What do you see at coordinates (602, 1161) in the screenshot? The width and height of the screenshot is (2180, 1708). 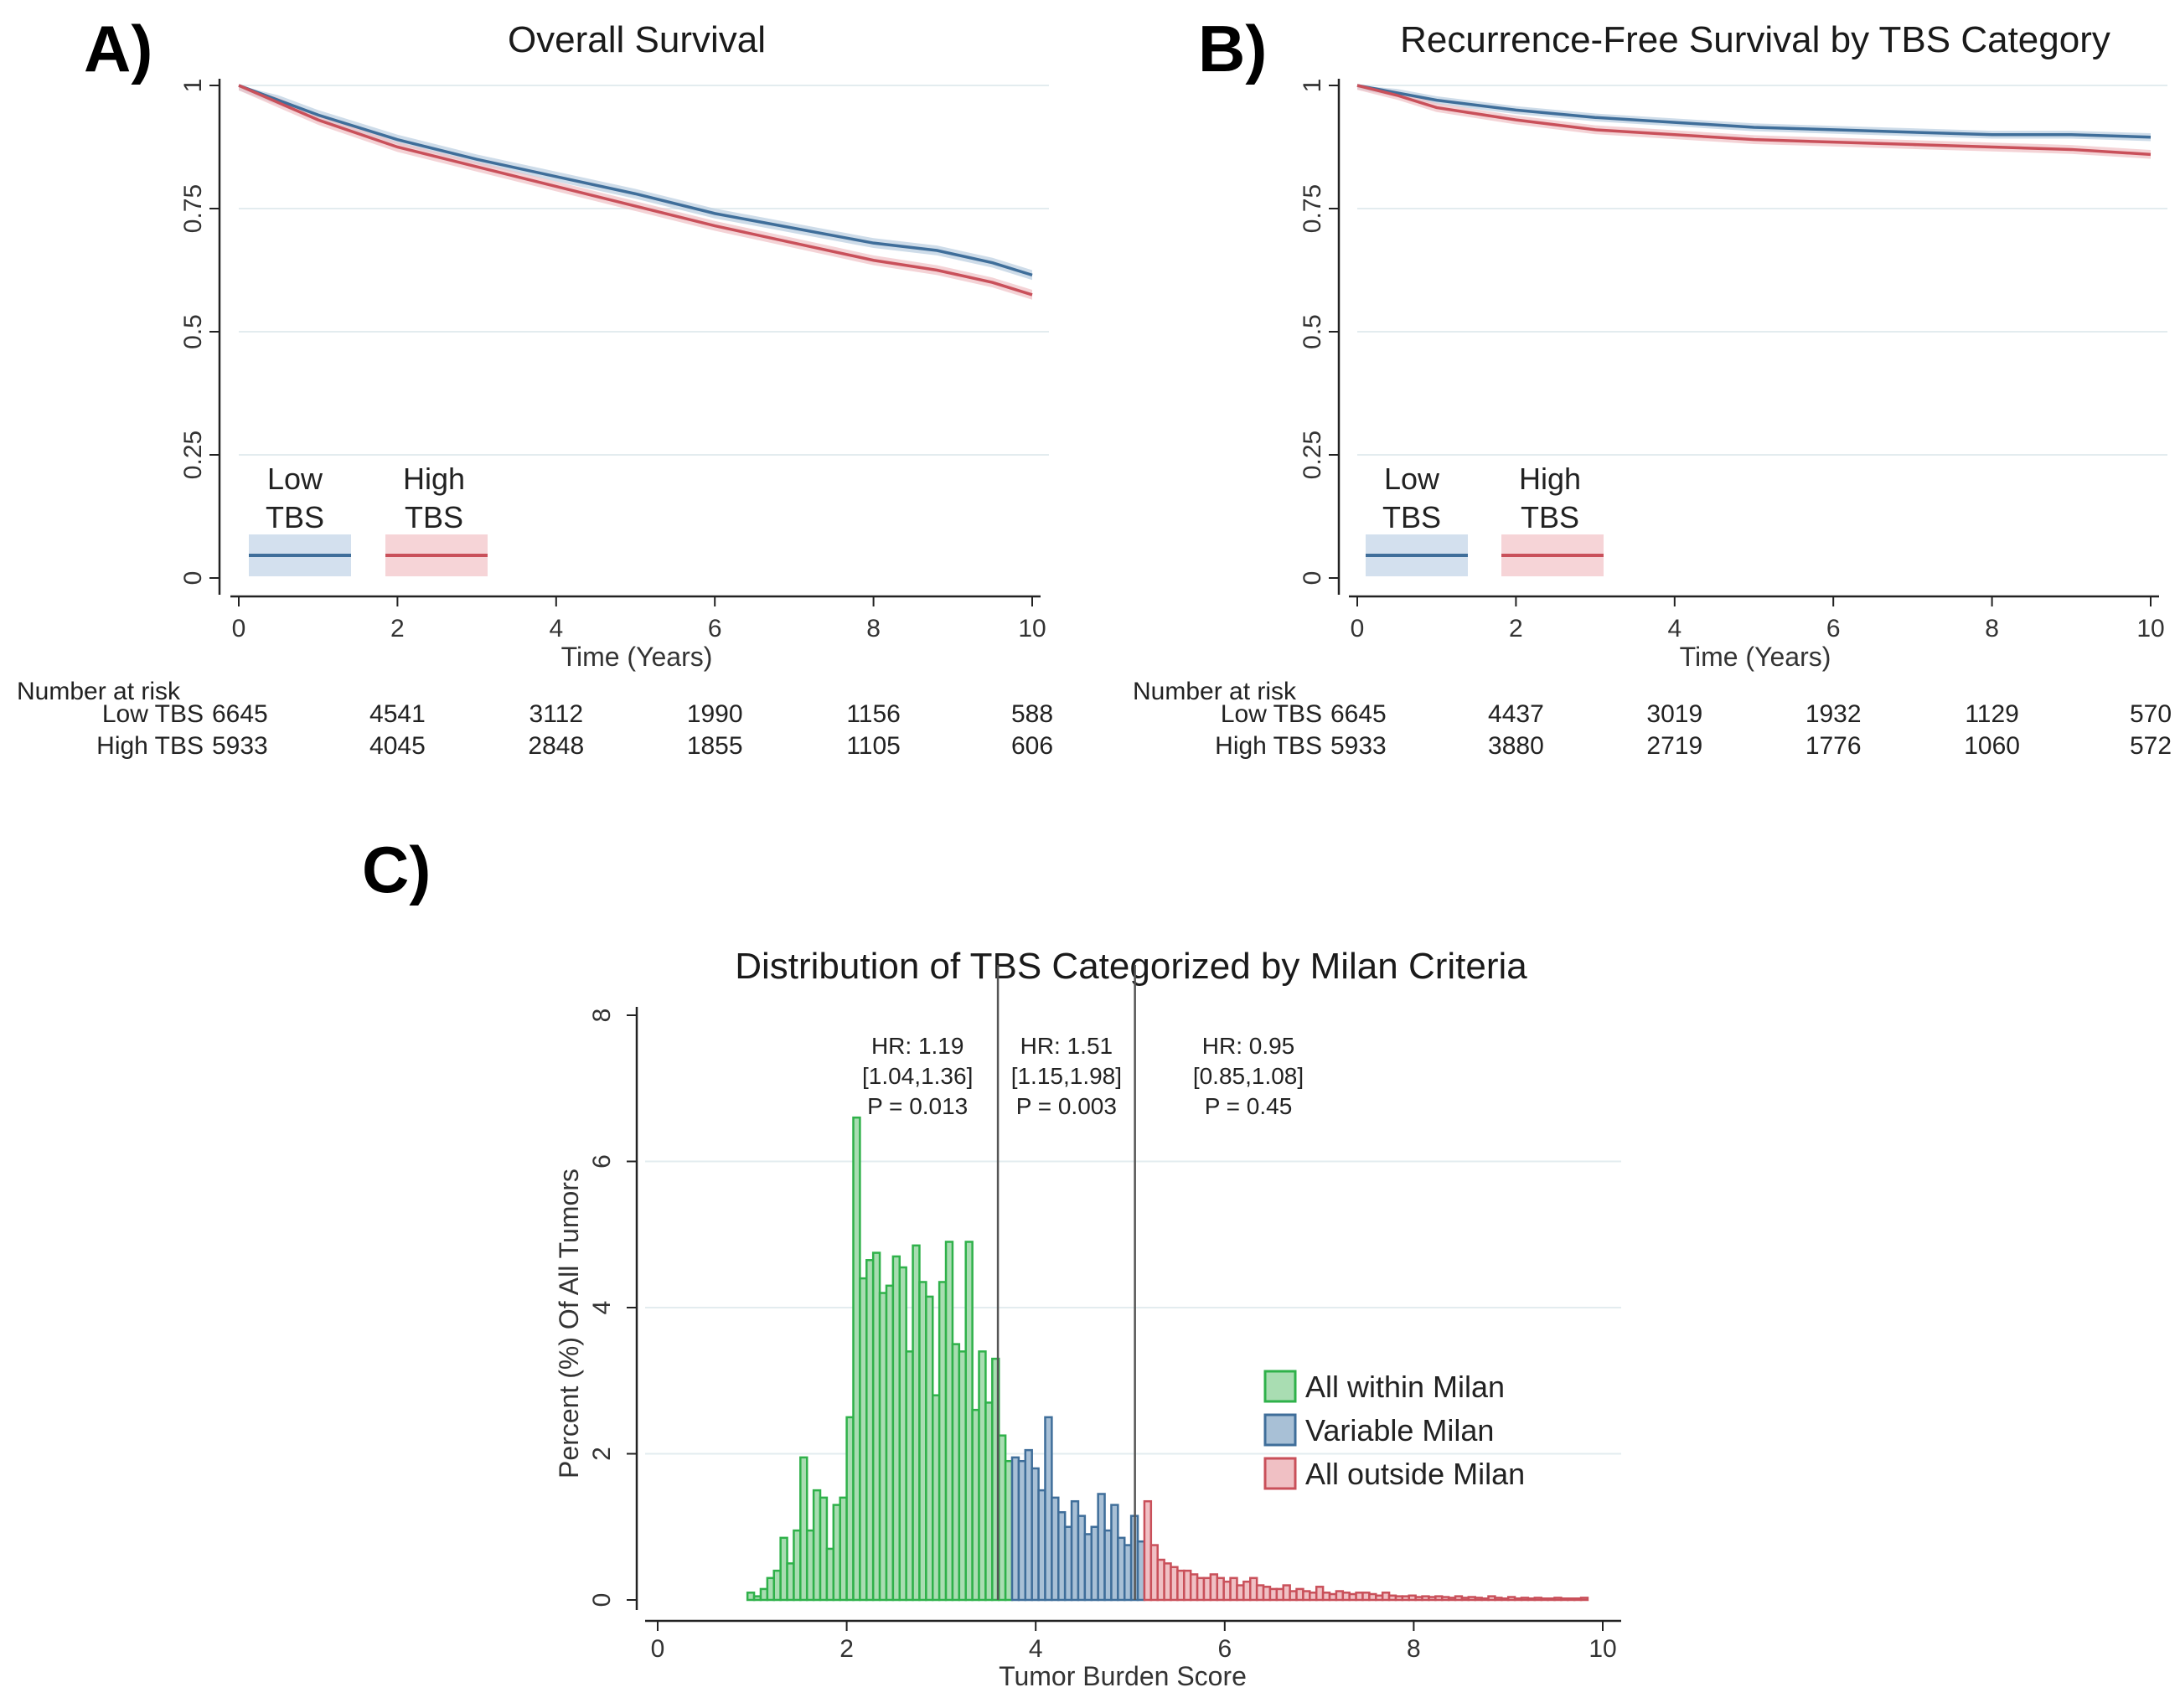 I see `y-tick-label: 6` at bounding box center [602, 1161].